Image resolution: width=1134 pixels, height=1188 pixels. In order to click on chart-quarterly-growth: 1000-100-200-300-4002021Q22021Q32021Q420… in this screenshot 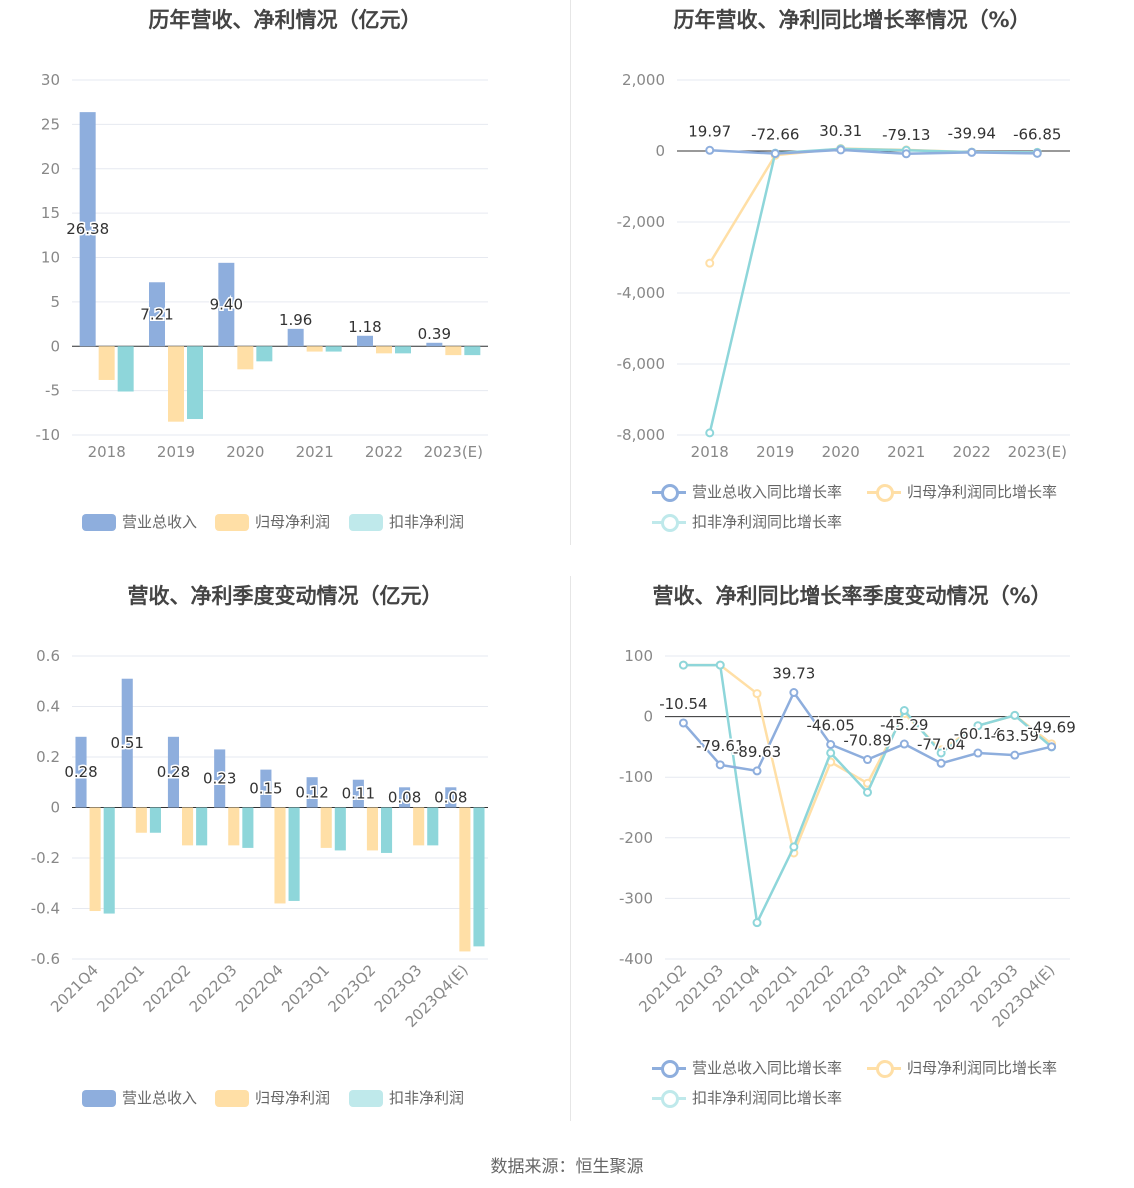, I will do `click(848, 839)`.